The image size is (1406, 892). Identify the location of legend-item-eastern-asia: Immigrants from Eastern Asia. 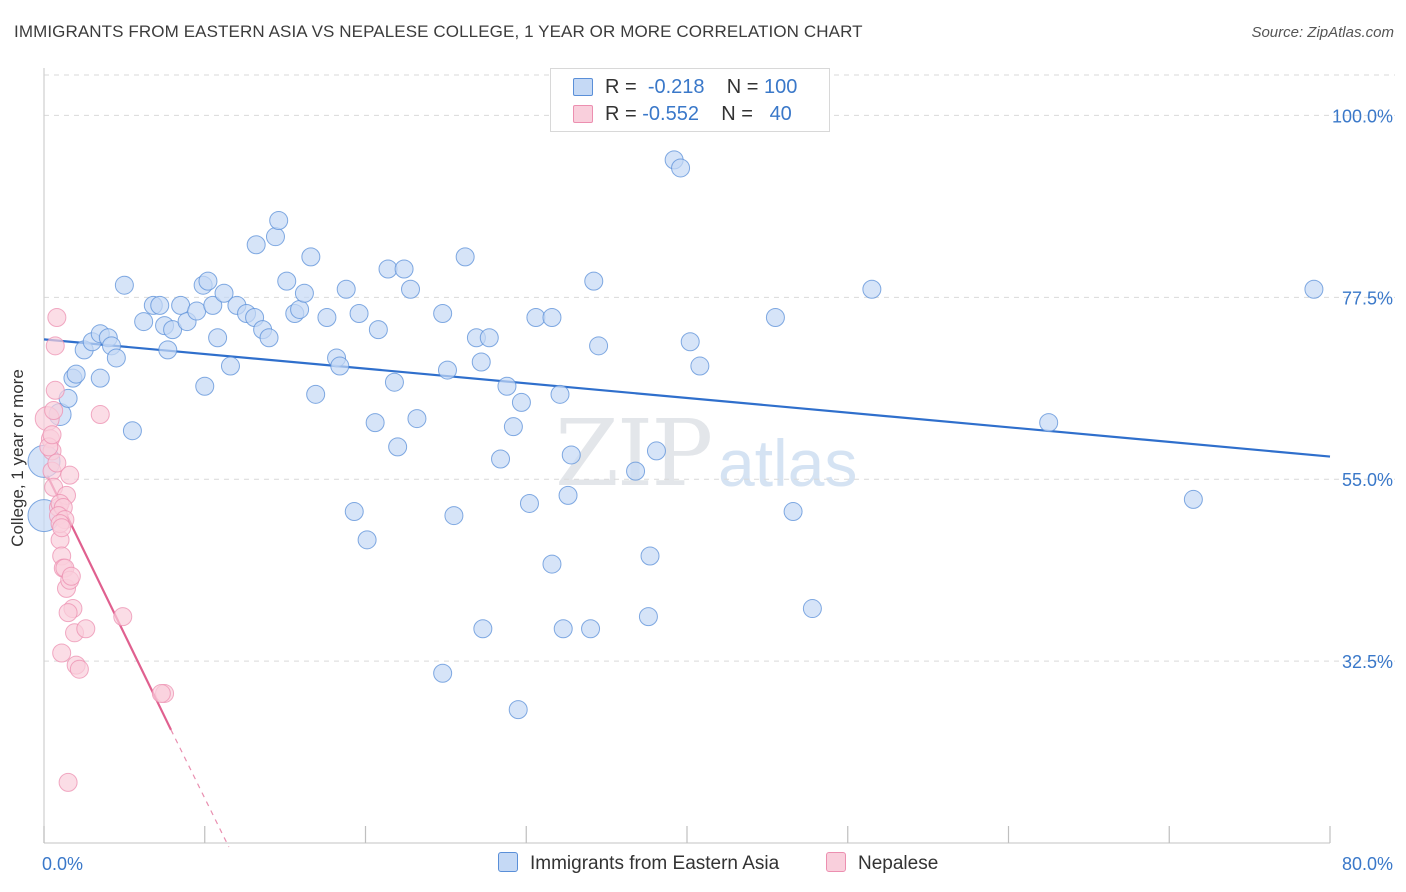
(638, 863).